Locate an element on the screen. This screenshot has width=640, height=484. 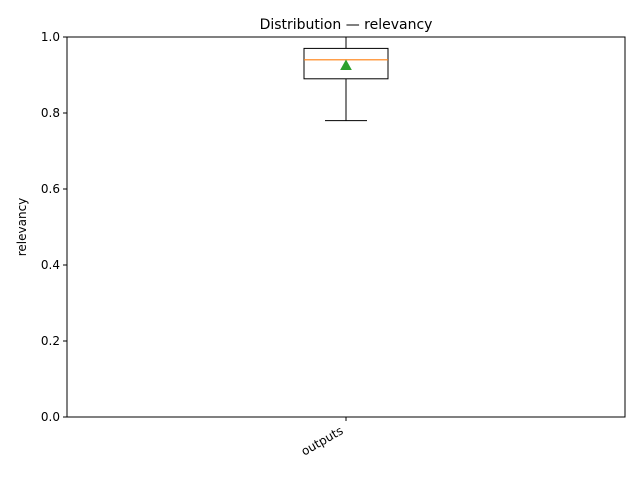
box-iqr is located at coordinates (346, 63).